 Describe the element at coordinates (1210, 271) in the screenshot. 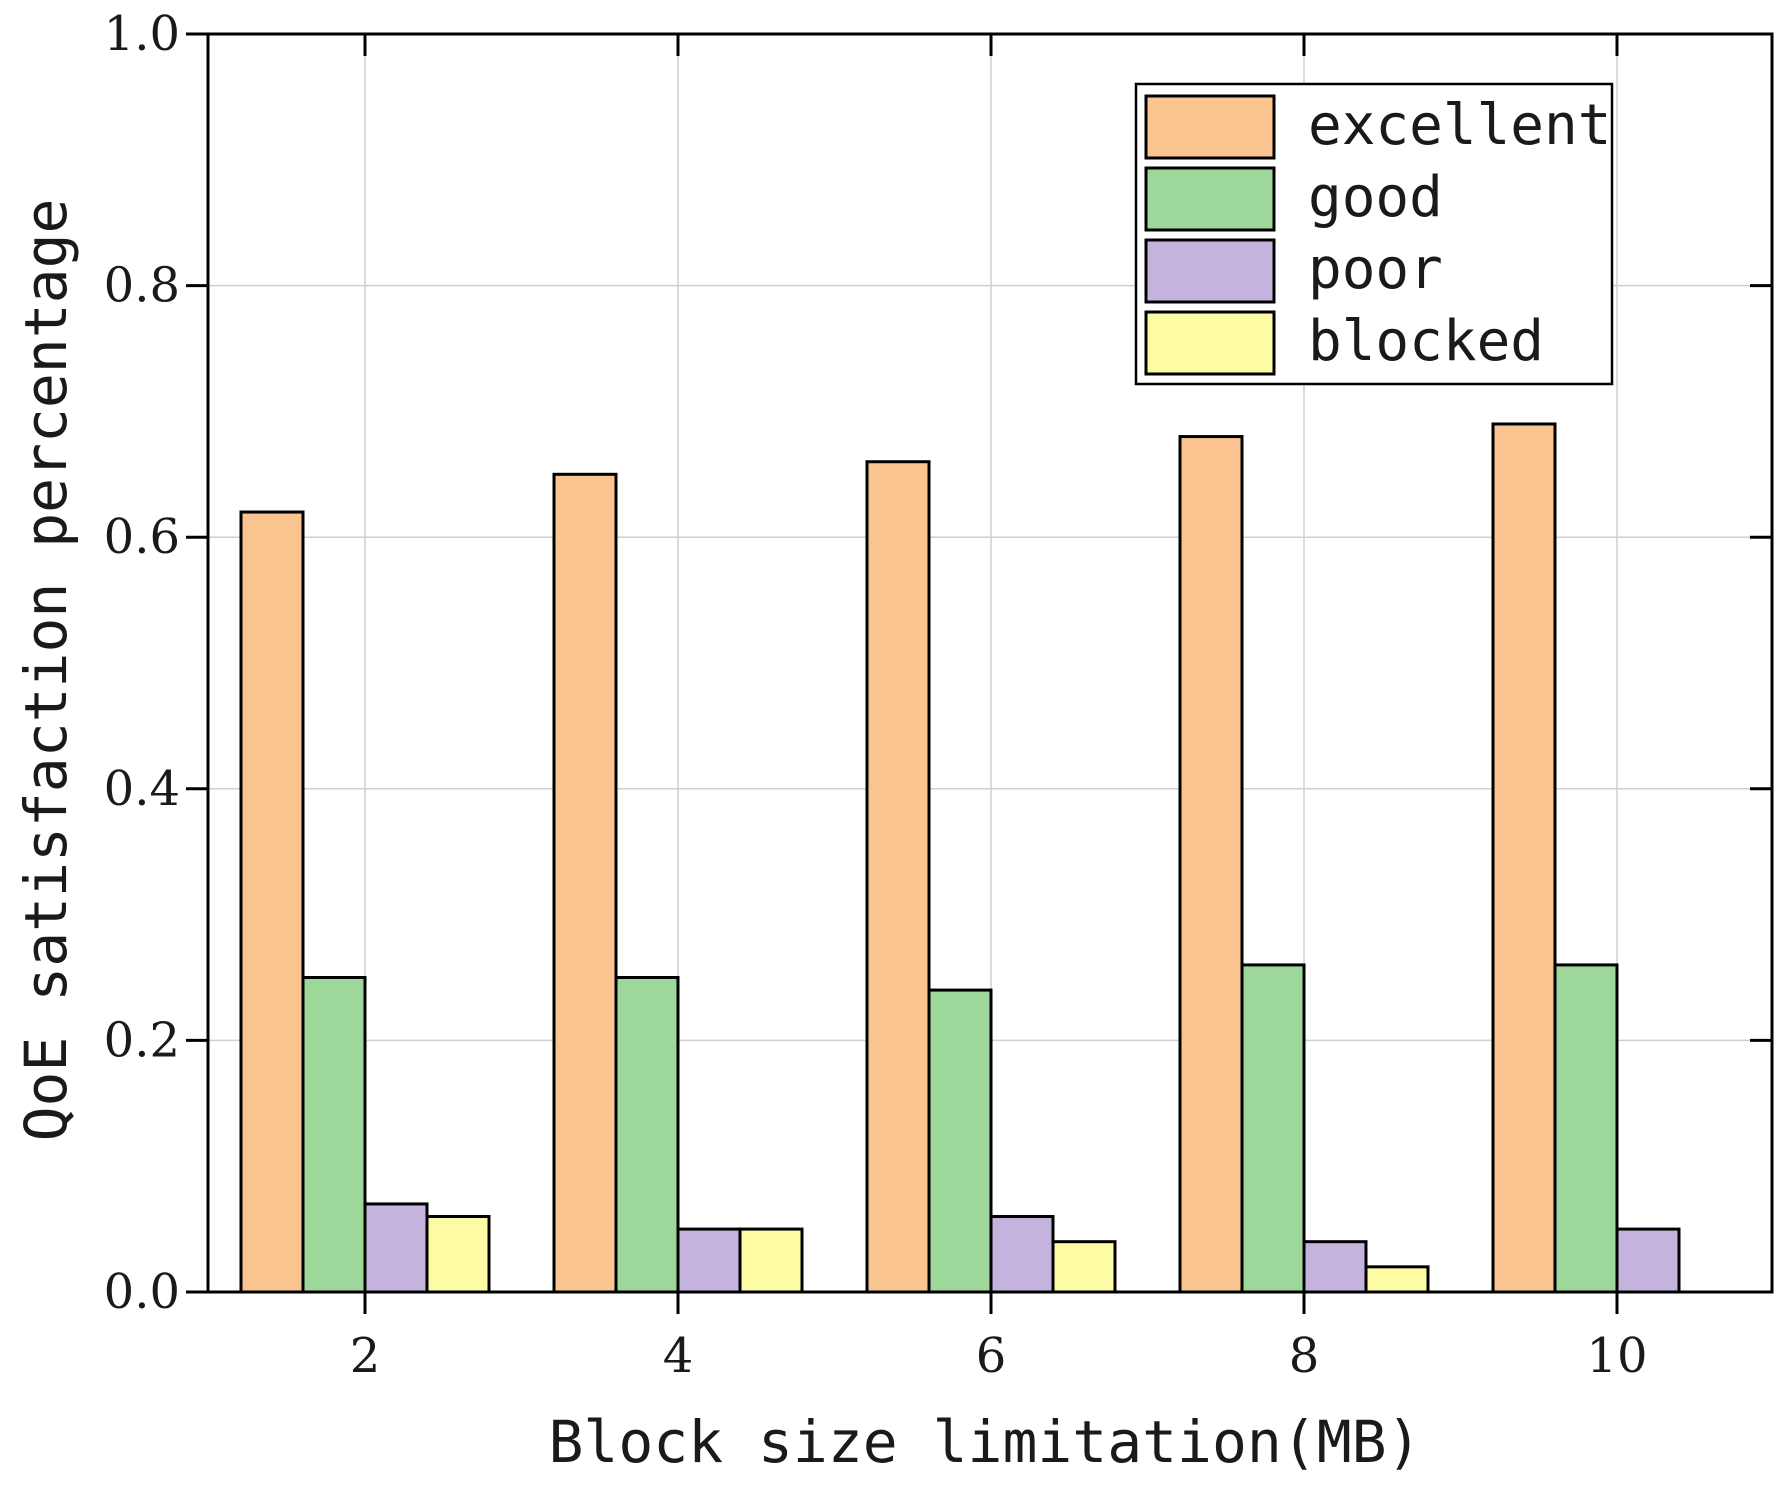

I see `legend-swatch-poor` at that location.